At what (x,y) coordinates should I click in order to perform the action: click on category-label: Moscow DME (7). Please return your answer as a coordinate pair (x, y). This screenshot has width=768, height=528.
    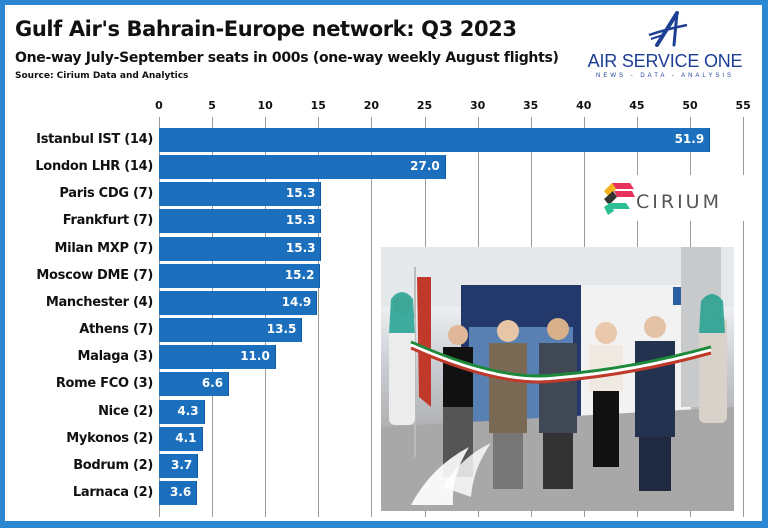
    Looking at the image, I should click on (94, 275).